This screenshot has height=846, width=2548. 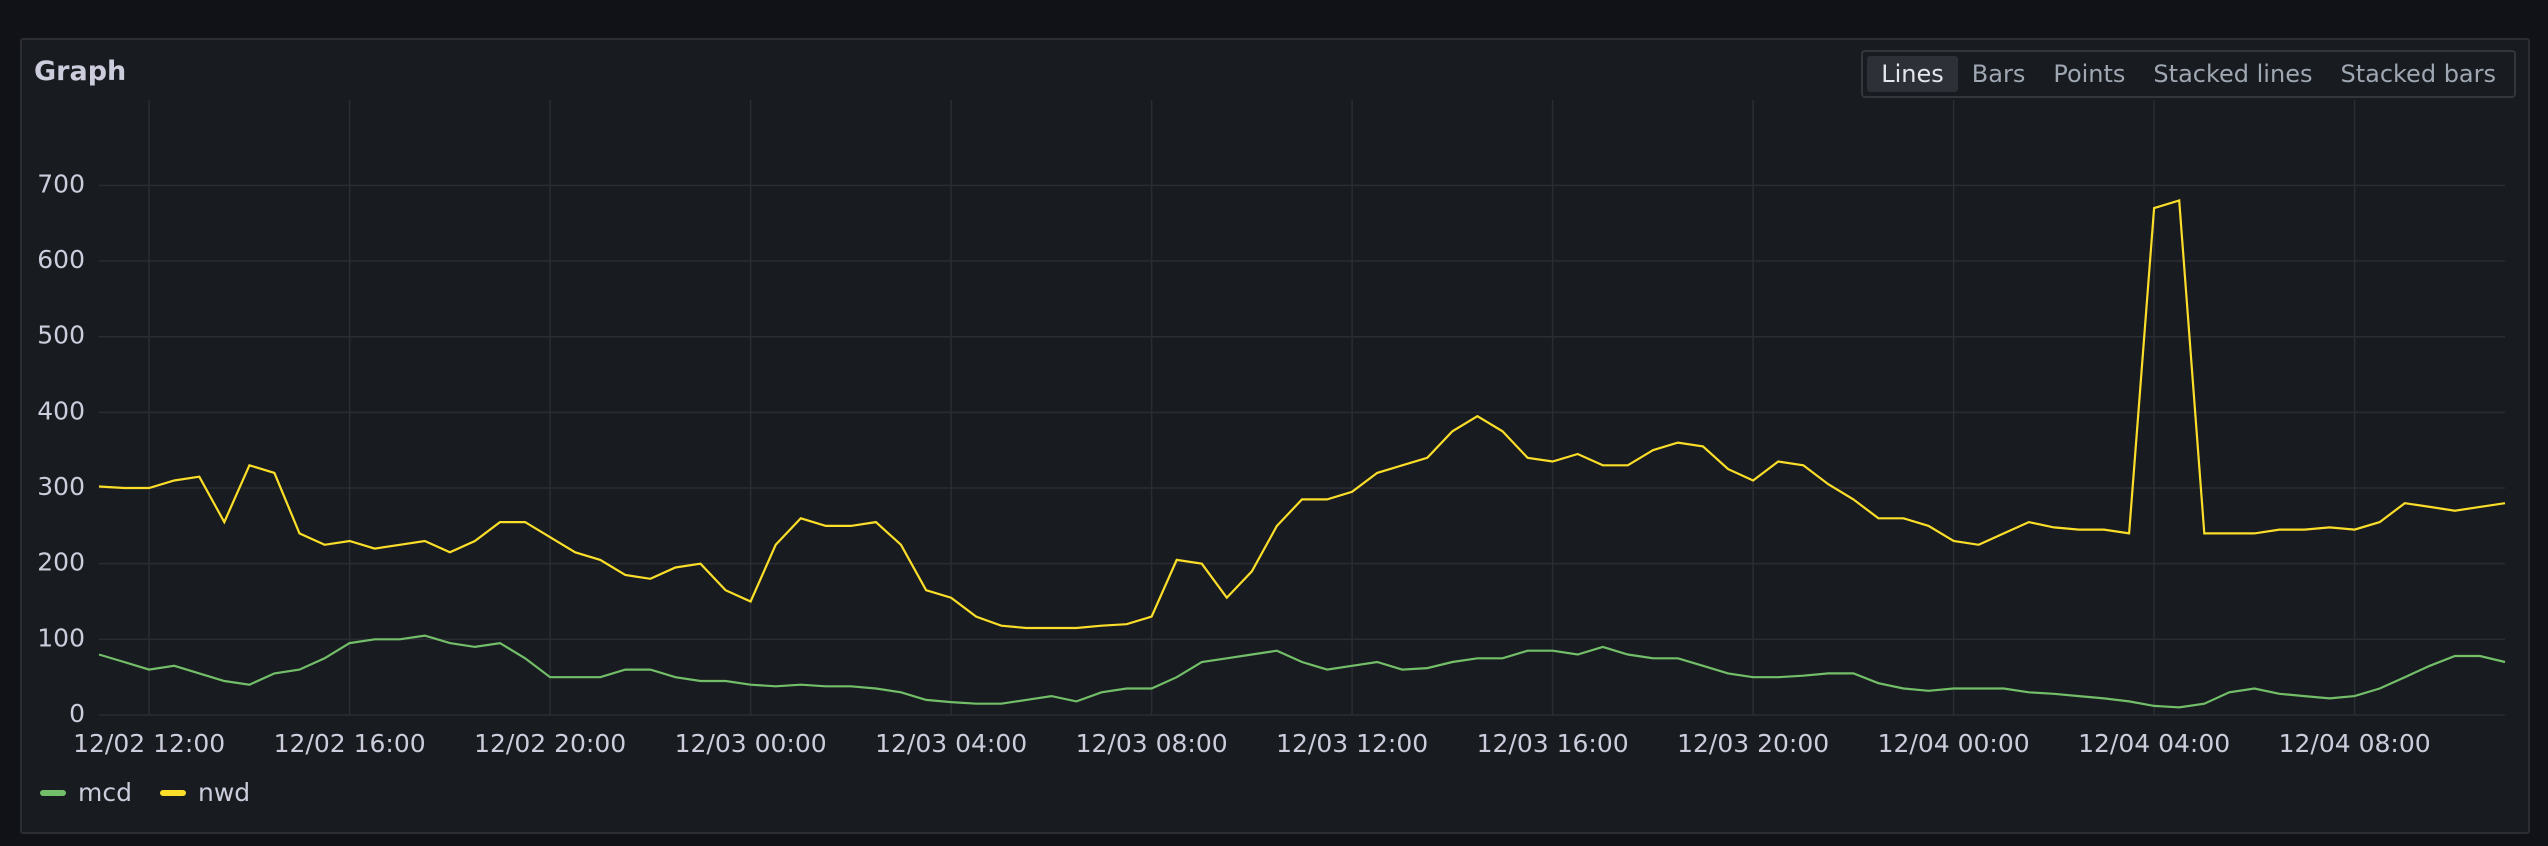 I want to click on x-tick-label: 12/03 20:00, so click(x=1753, y=743).